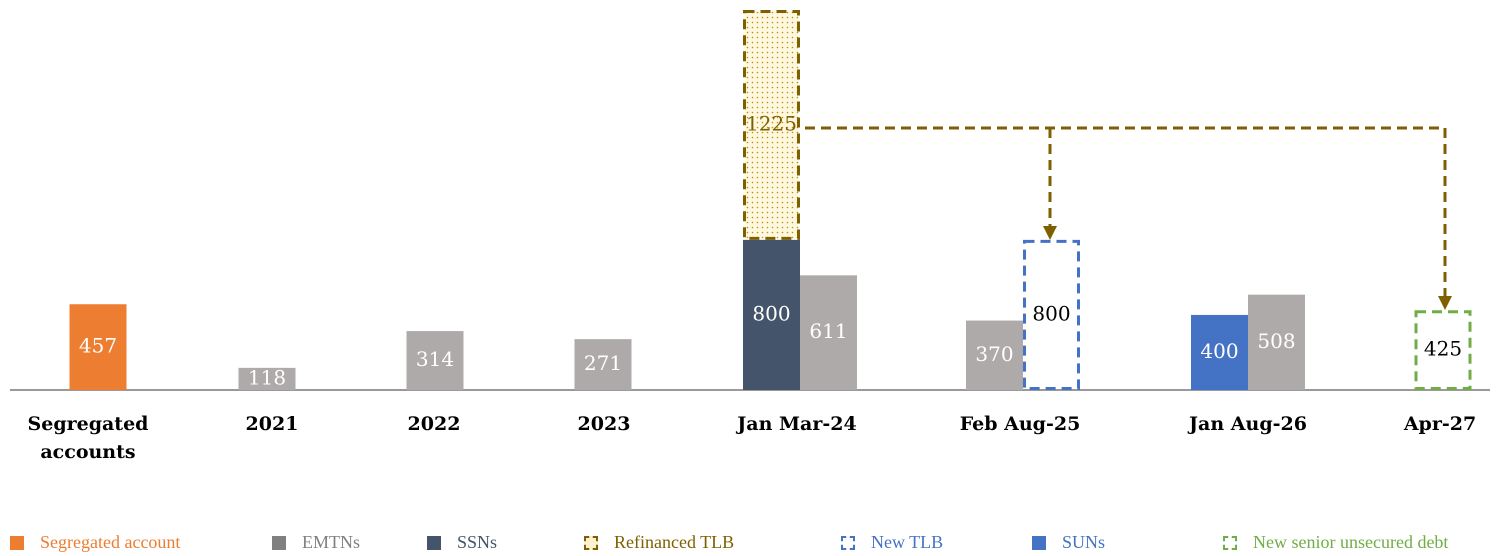 Image resolution: width=1500 pixels, height=556 pixels. I want to click on legend-label: Segregated account, so click(110, 542).